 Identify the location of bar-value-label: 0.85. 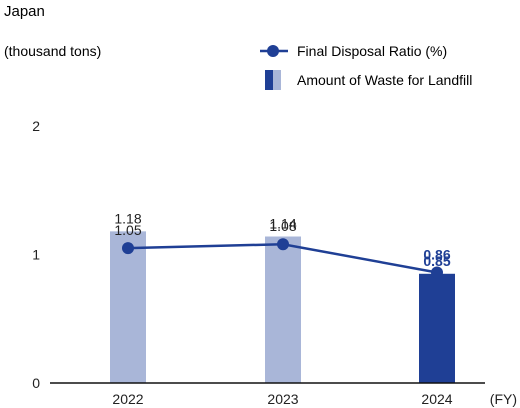
(436, 261).